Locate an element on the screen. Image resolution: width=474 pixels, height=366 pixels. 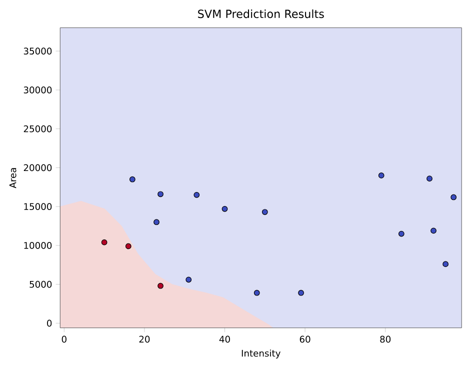
y-tick-label: 20000 is located at coordinates (38, 168).